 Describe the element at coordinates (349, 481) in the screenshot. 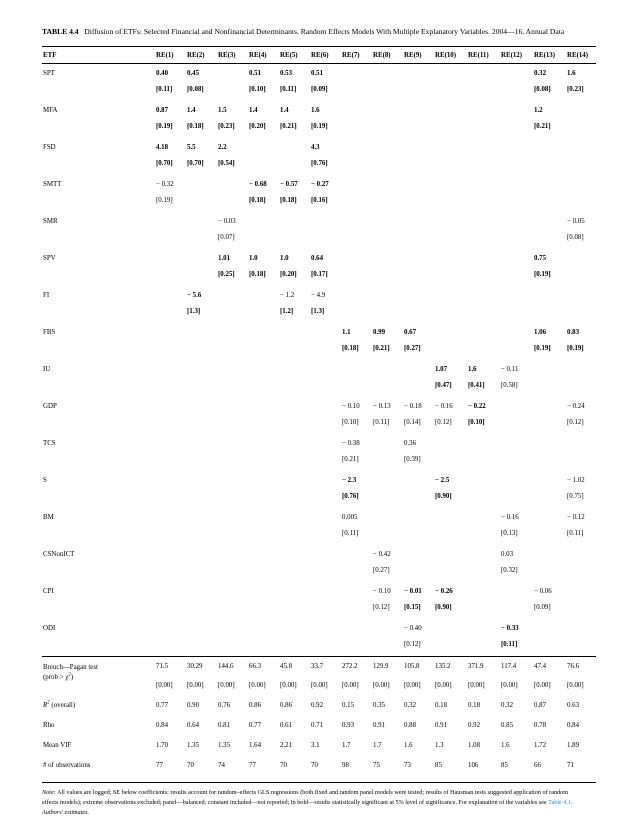

I see `coef-cell: − 2.3` at that location.